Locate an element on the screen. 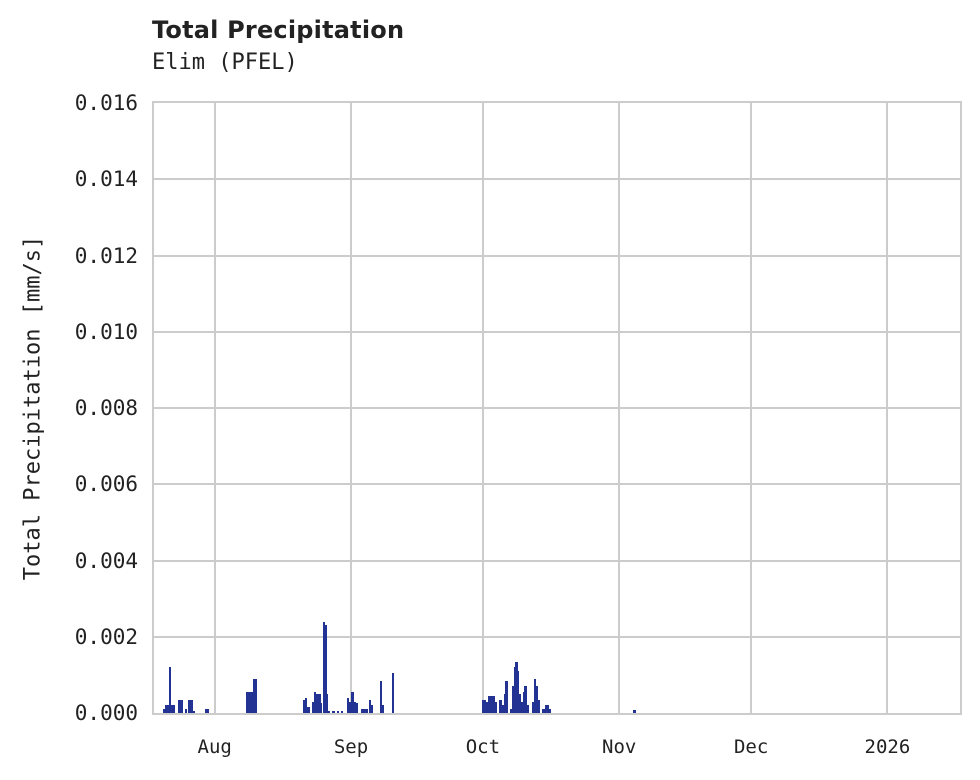 Image resolution: width=980 pixels, height=780 pixels. y-tick-label: 0.000 is located at coordinates (106, 713).